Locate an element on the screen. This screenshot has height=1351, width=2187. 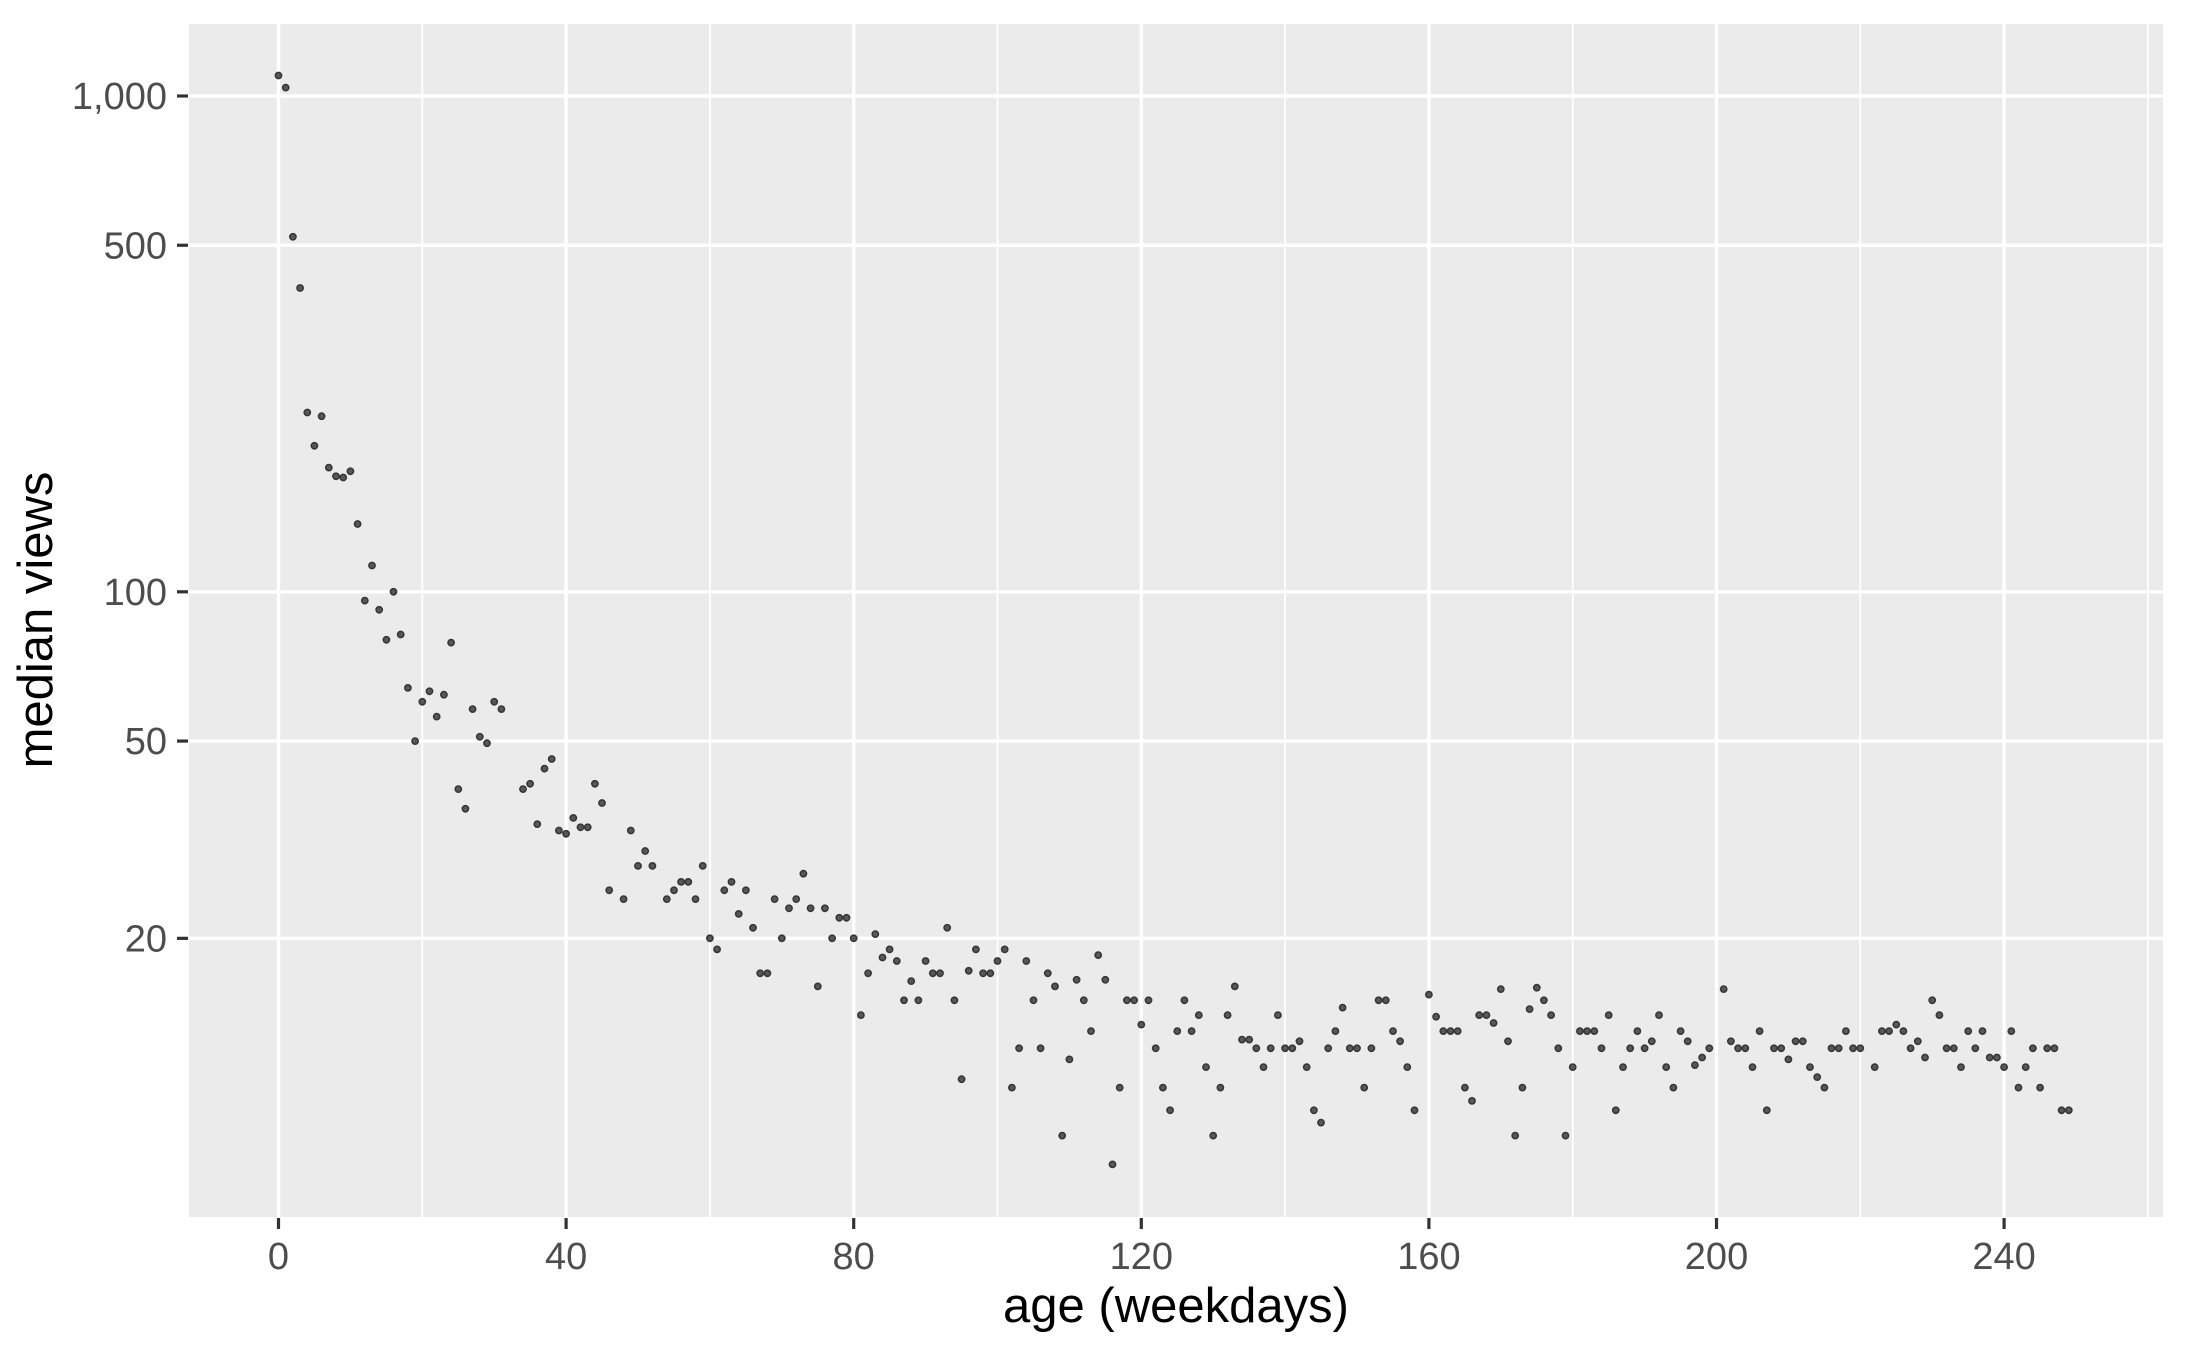
x-tick-marks is located at coordinates (1141, 1223).